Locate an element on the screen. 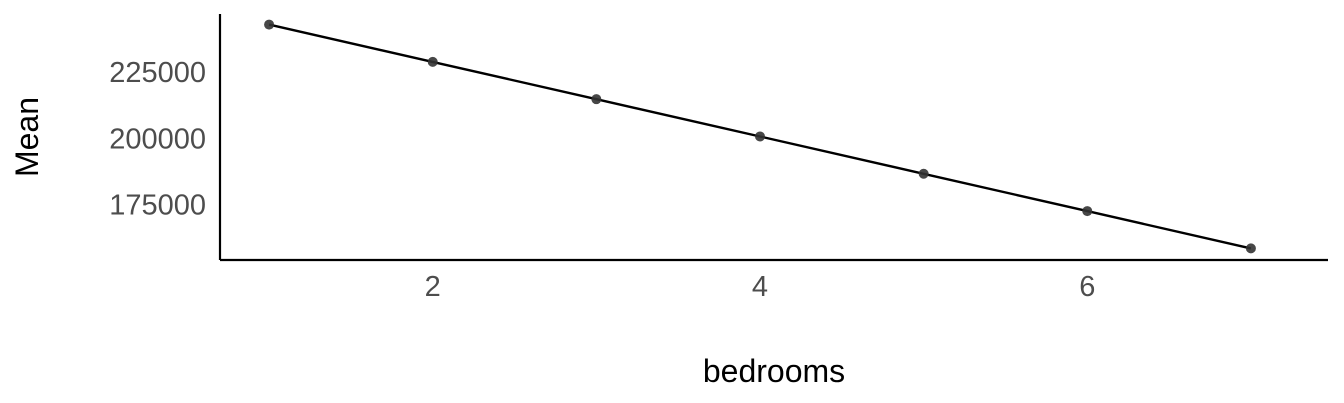 The width and height of the screenshot is (1344, 403). x-tick-label: 4 is located at coordinates (760, 287).